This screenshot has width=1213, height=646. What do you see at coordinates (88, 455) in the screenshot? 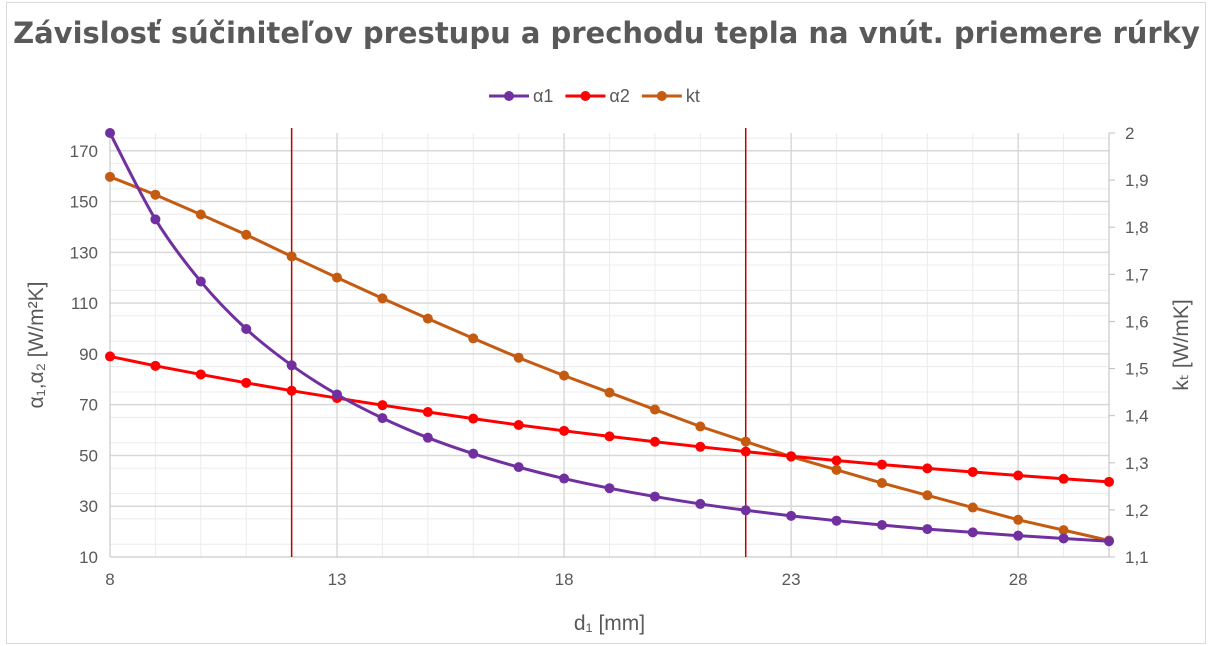
I see `y-tick-label: 50` at bounding box center [88, 455].